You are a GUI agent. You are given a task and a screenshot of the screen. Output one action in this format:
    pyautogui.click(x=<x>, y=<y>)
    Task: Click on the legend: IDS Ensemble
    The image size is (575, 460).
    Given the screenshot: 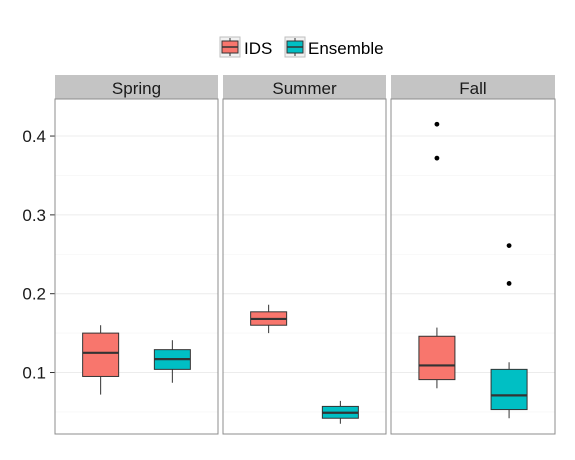 What is the action you would take?
    pyautogui.click(x=301, y=47)
    